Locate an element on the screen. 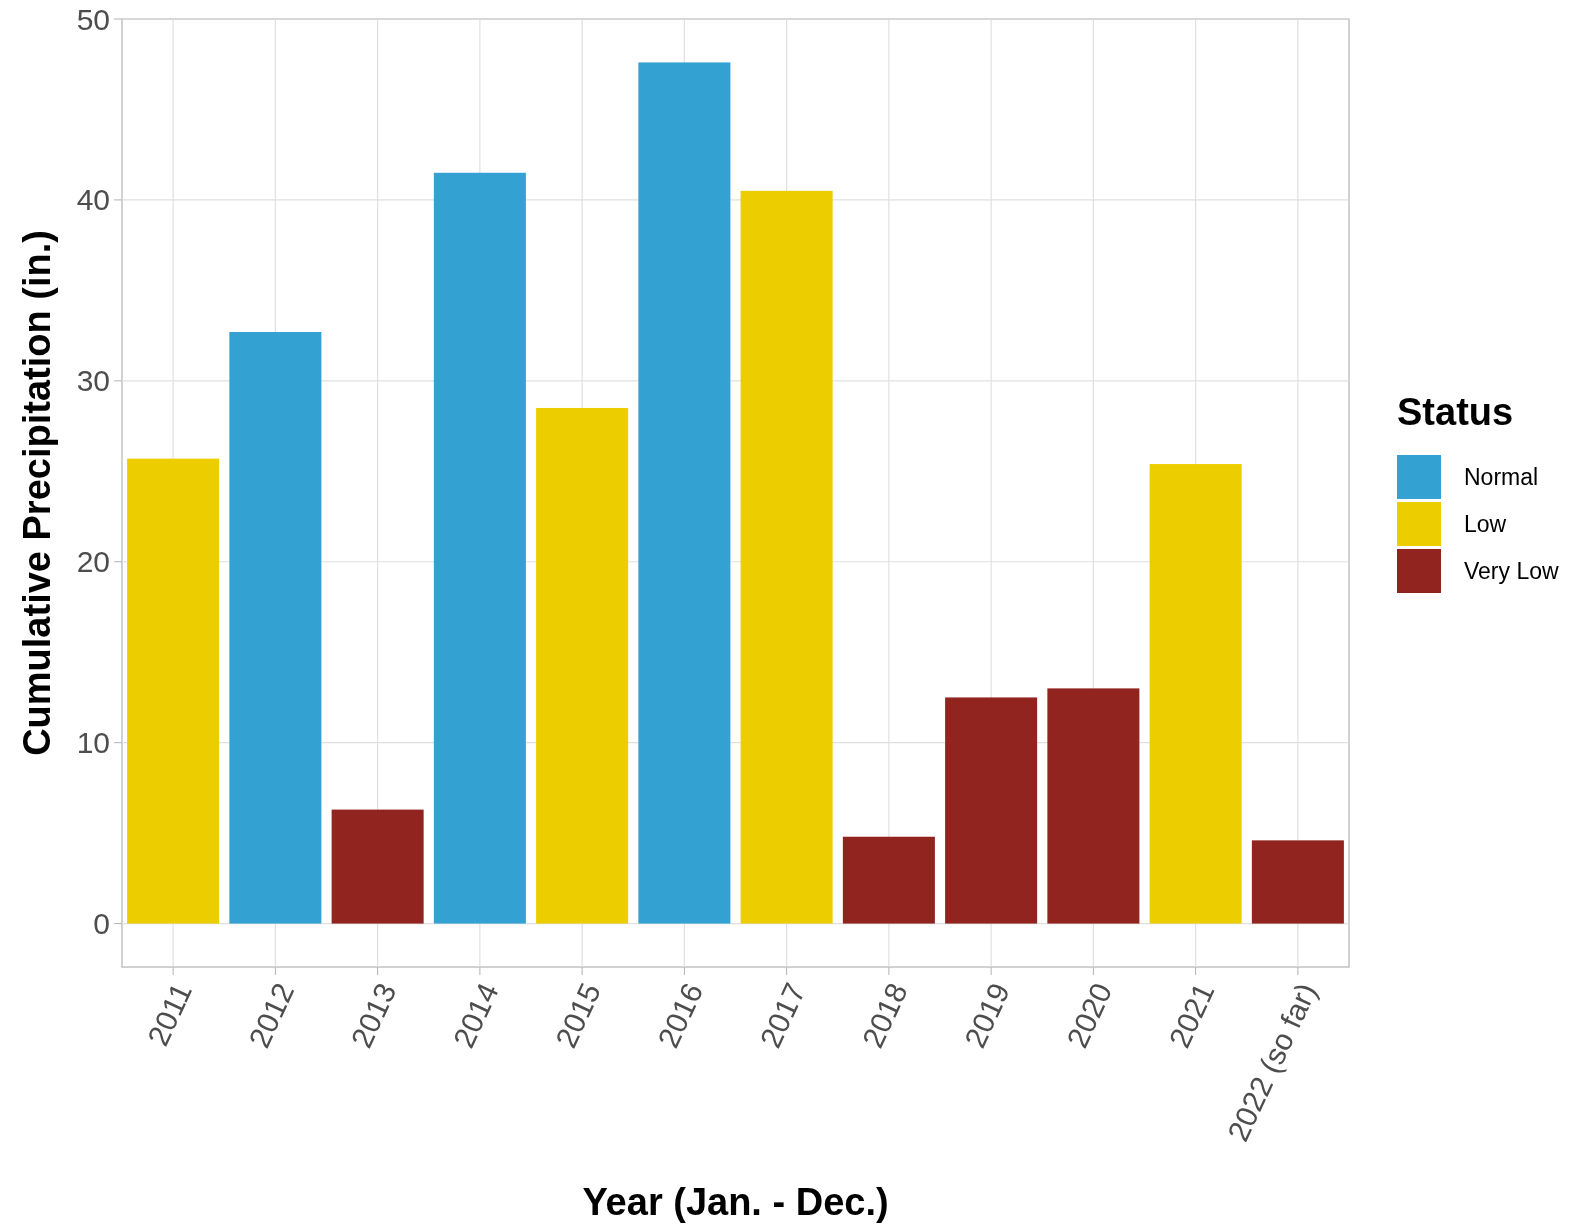 The image size is (1576, 1231). y-tick-label: 30 is located at coordinates (93, 381).